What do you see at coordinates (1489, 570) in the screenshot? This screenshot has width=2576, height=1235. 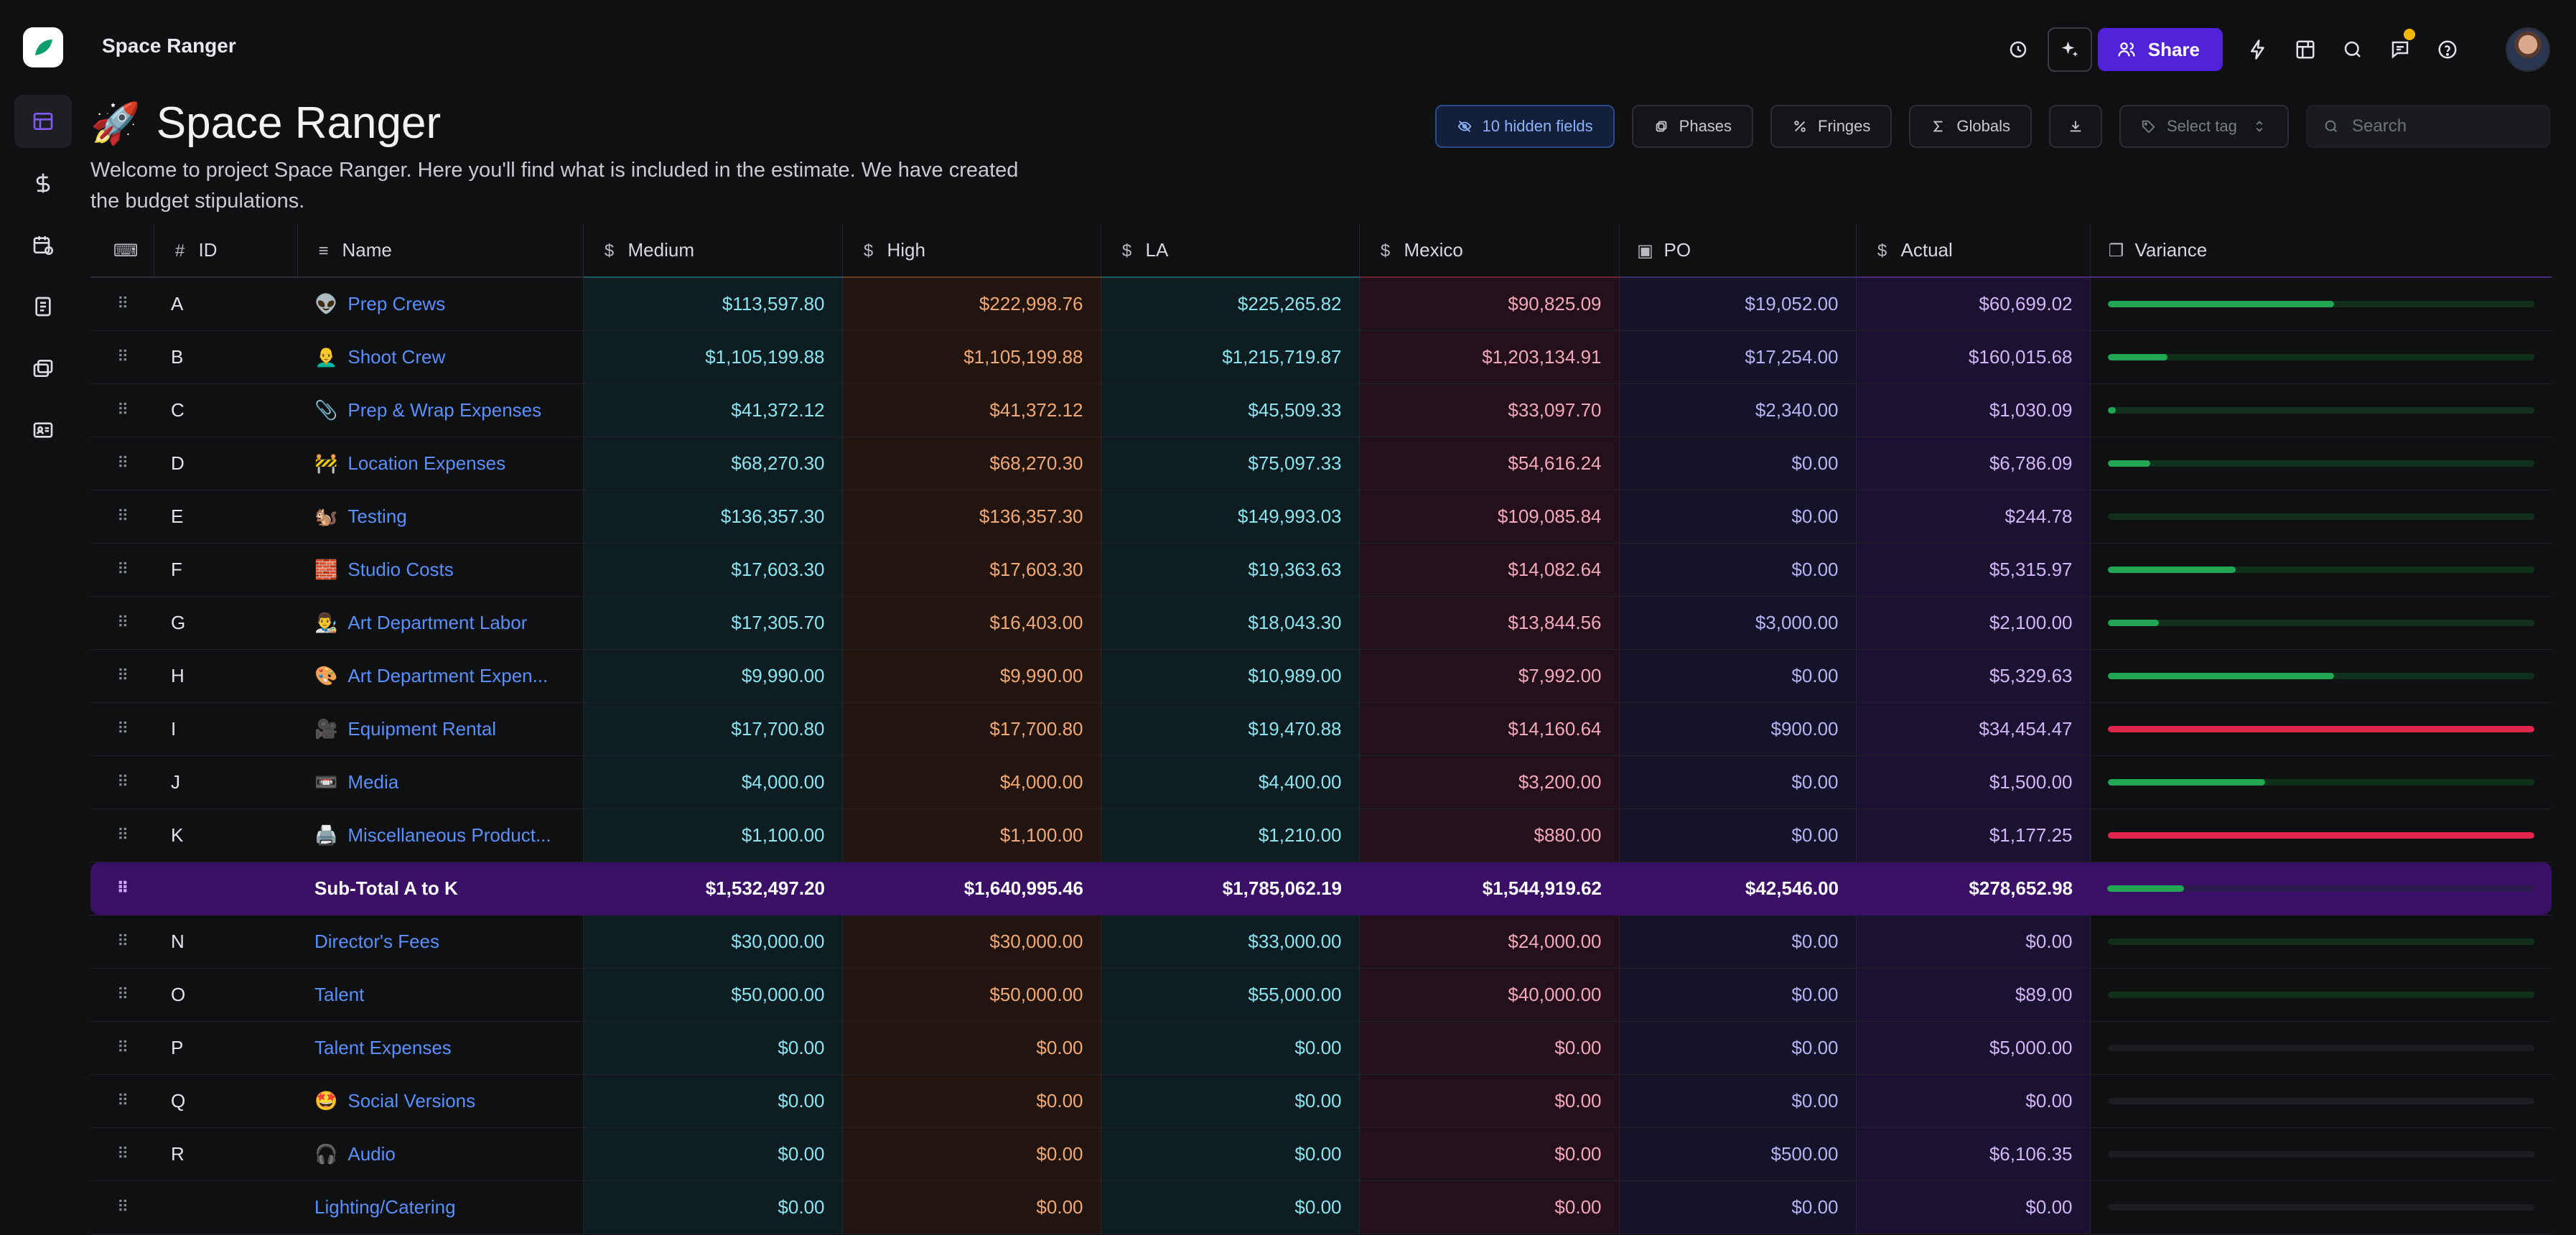 I see `cell-mexico: $14,082.64` at bounding box center [1489, 570].